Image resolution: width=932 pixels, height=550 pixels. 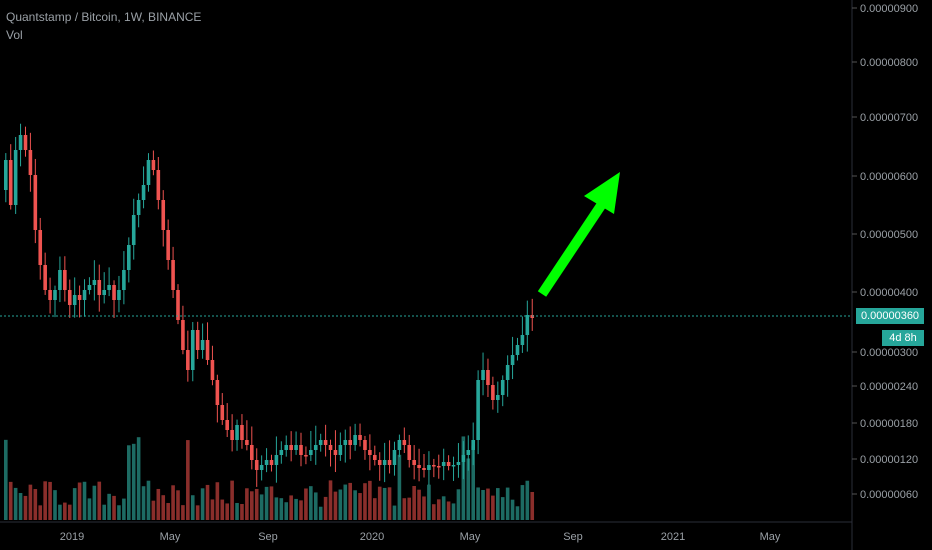 I want to click on y-tick-label: 0.00000060, so click(x=889, y=495).